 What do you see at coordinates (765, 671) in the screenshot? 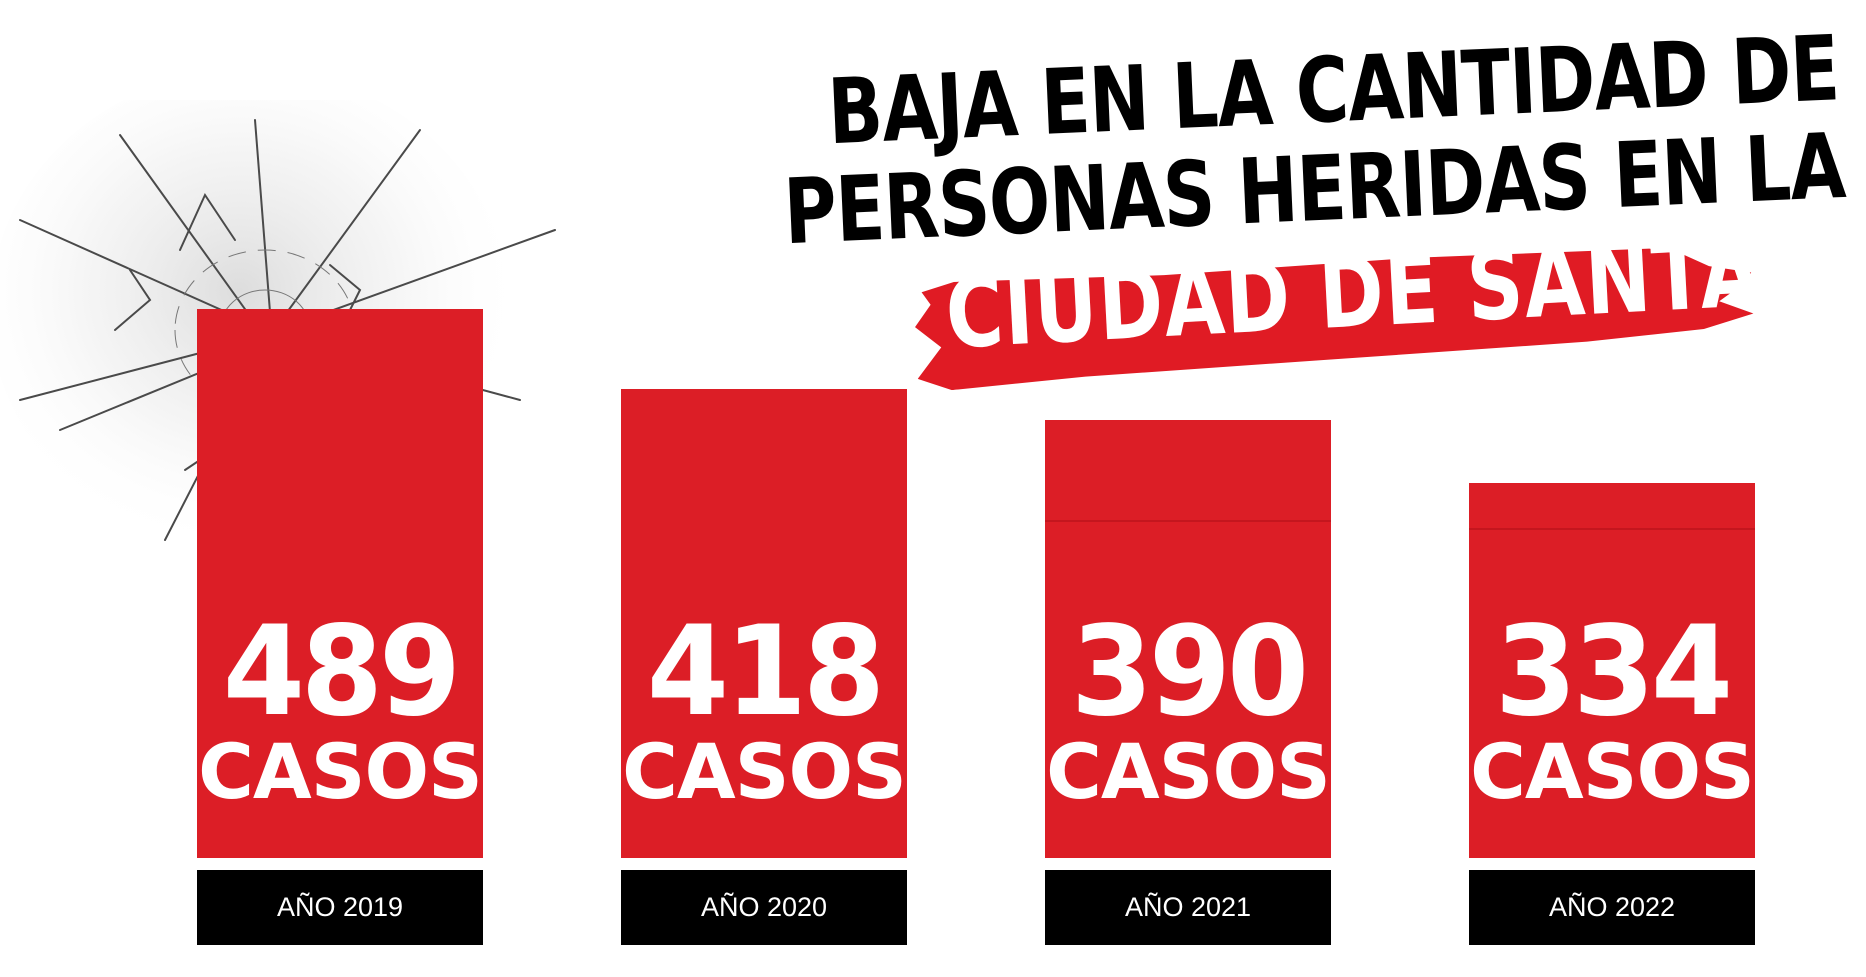
I see `value-label-2020: 418` at bounding box center [765, 671].